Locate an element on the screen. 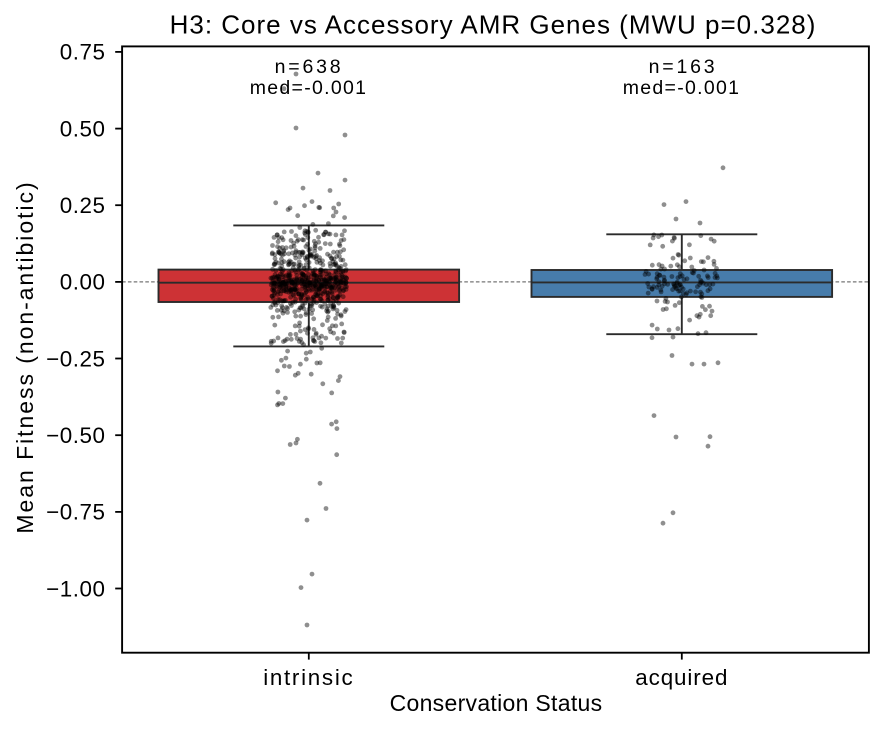  svg-text: −0.75 is located at coordinates (75, 512).